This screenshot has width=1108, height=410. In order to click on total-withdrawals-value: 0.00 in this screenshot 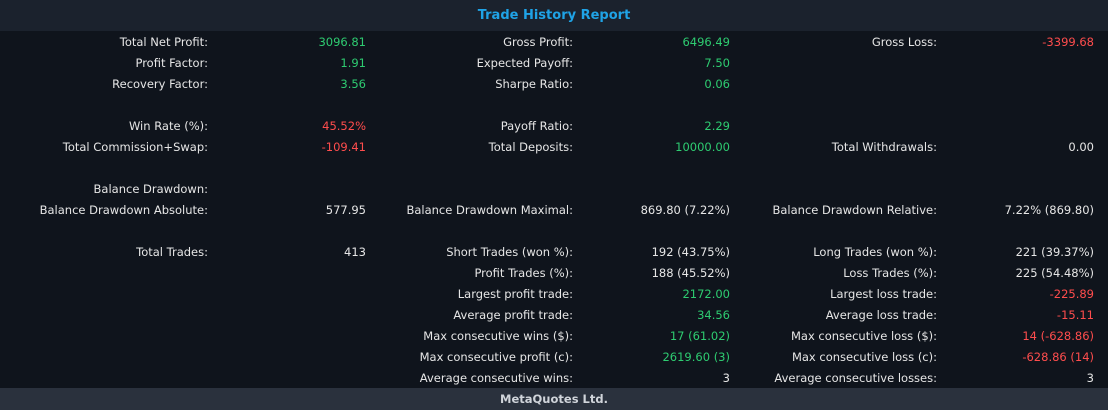, I will do `click(1081, 147)`.